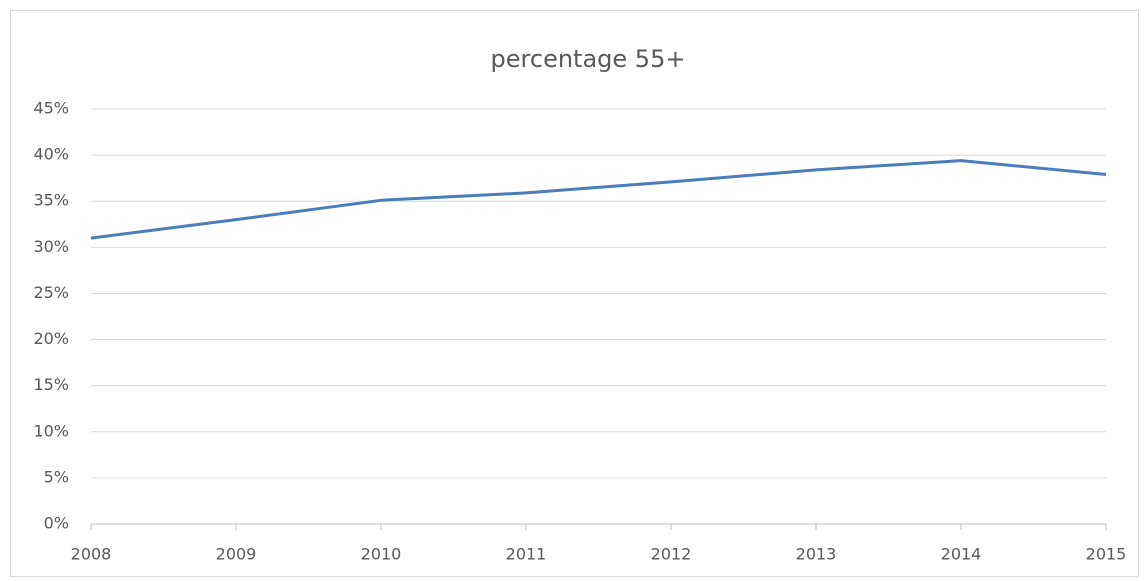 This screenshot has height=581, width=1146. What do you see at coordinates (598, 199) in the screenshot?
I see `data-line` at bounding box center [598, 199].